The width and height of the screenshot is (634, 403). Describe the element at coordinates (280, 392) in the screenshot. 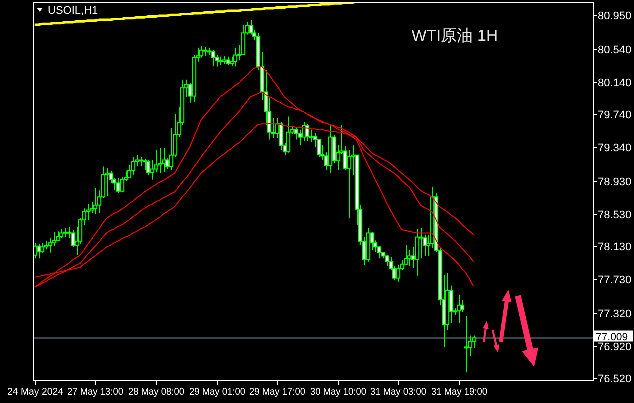

I see `x-tick-label: 29 May 17:00` at that location.